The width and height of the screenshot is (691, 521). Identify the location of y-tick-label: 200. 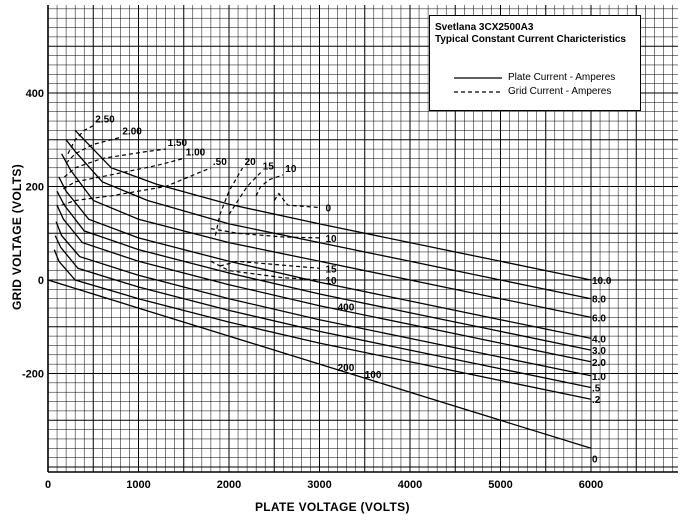
(35, 188).